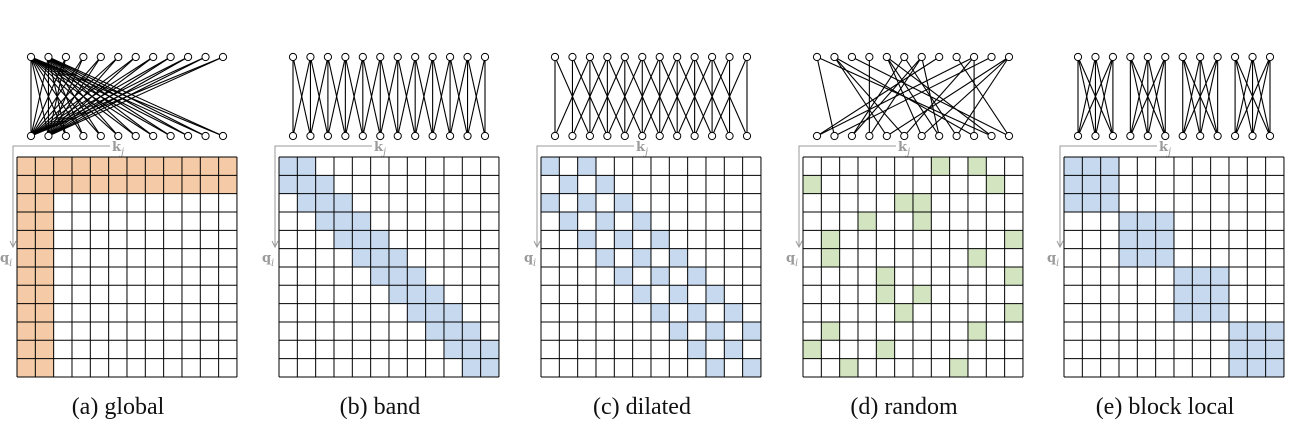 The width and height of the screenshot is (1307, 431). What do you see at coordinates (389, 96) in the screenshot?
I see `graph-edges-band` at bounding box center [389, 96].